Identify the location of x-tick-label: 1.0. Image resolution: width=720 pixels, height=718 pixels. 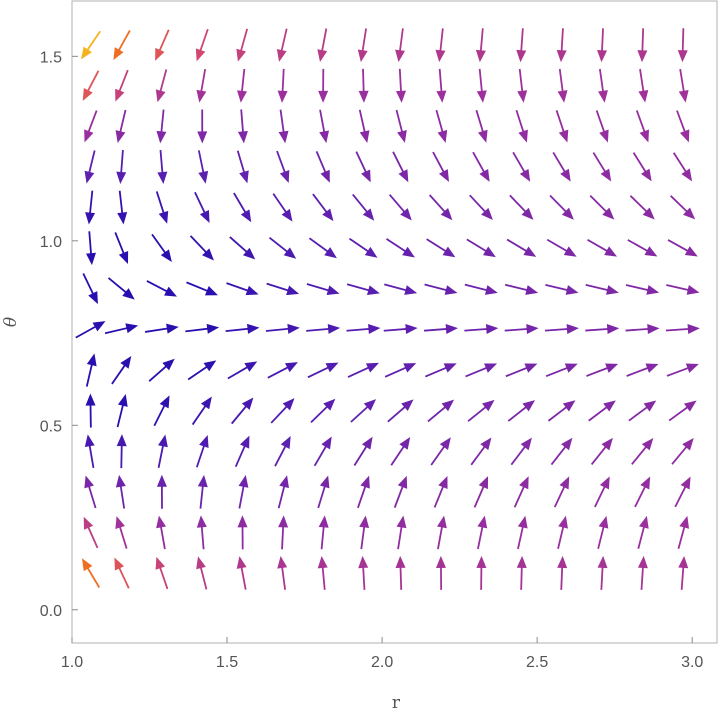
(72, 662).